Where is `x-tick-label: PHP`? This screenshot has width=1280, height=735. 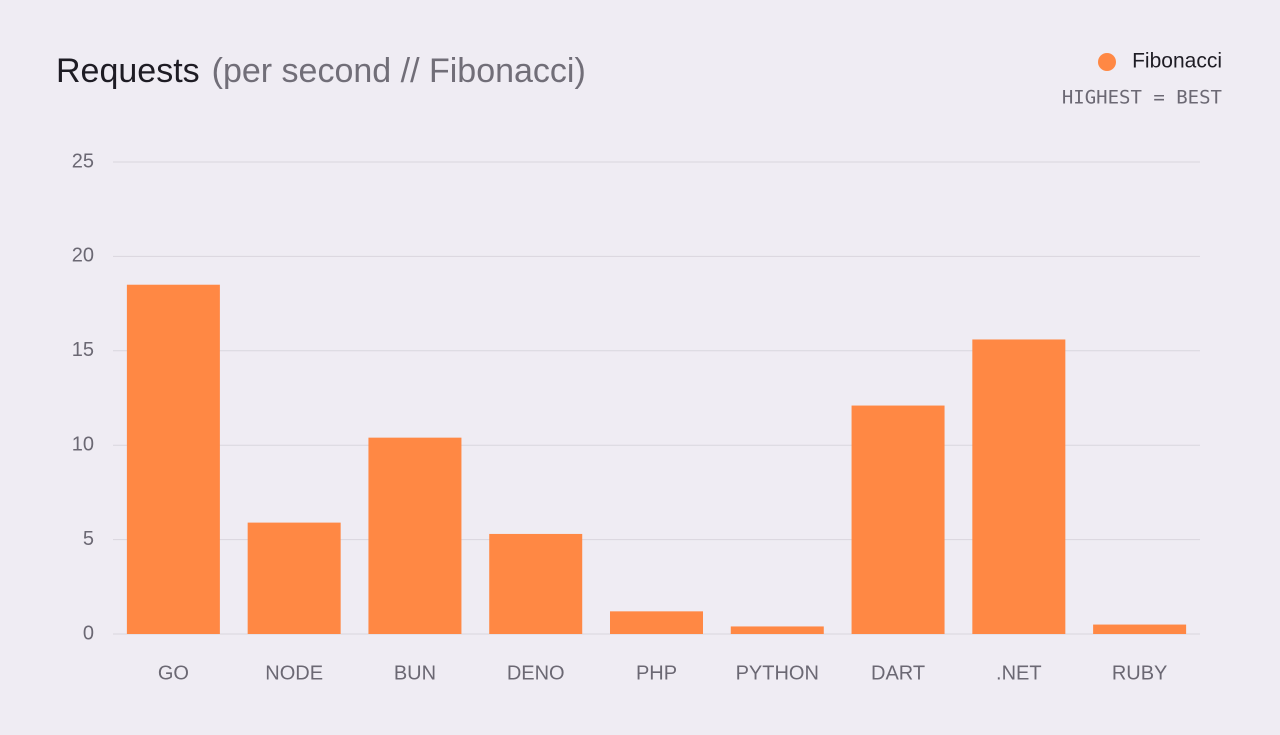 x-tick-label: PHP is located at coordinates (656, 673).